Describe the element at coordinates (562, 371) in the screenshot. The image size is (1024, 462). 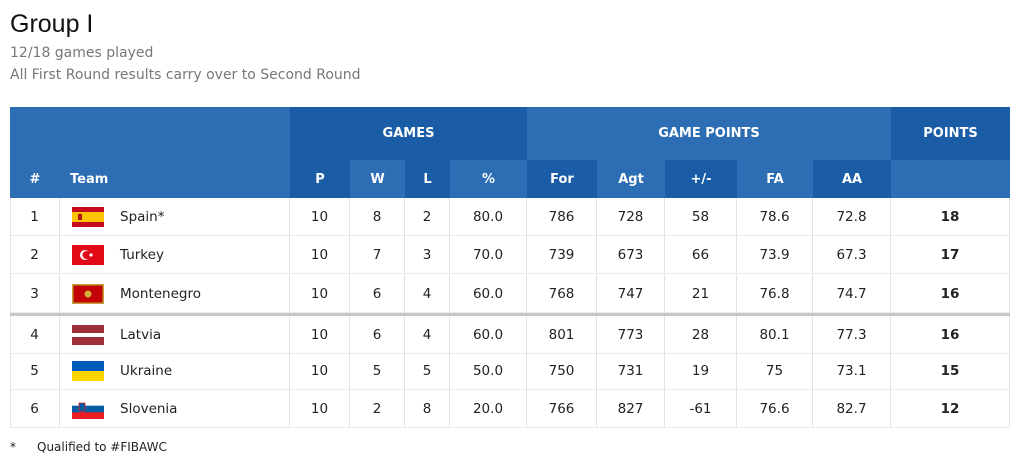
I see `table-cell: 750` at that location.